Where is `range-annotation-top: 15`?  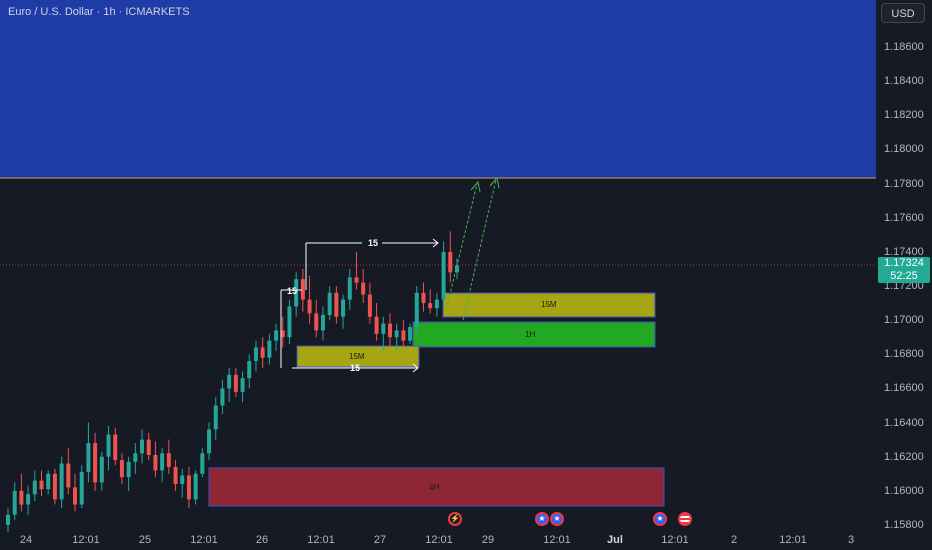 range-annotation-top: 15 is located at coordinates (372, 263).